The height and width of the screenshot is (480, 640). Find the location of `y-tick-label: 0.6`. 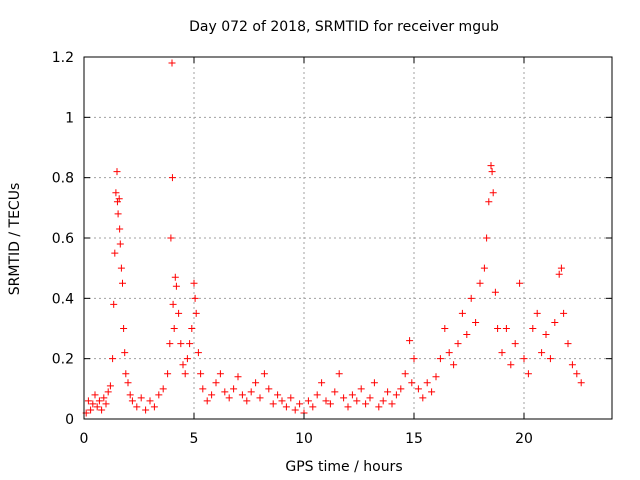

y-tick-label: 0.6 is located at coordinates (63, 239).